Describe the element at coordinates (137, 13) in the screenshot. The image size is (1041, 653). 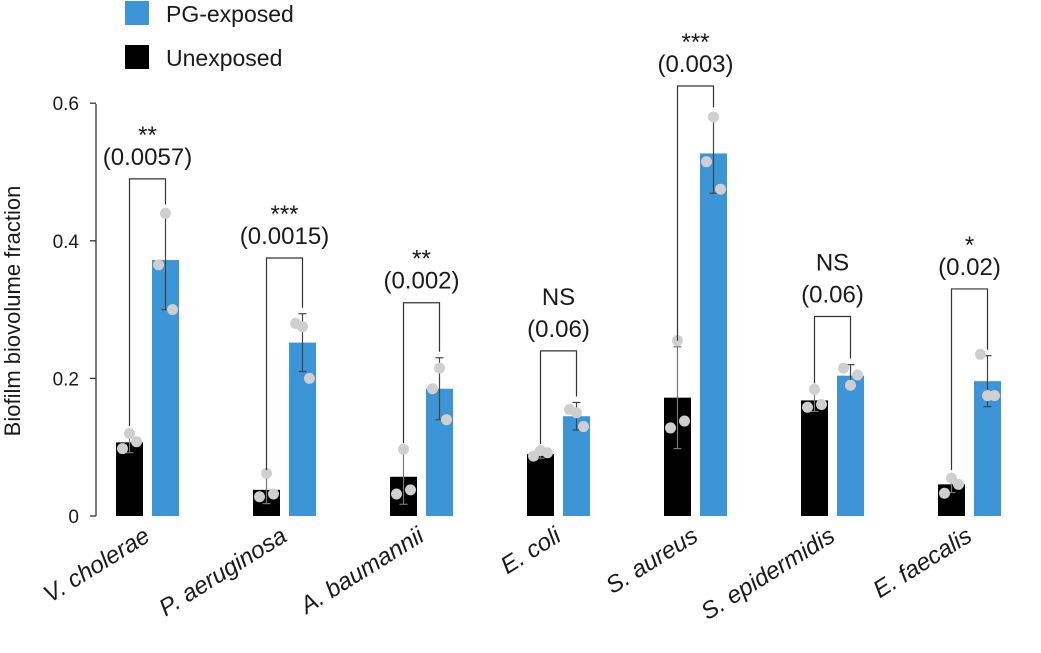
I see `legend-swatch-pg-exposed` at that location.